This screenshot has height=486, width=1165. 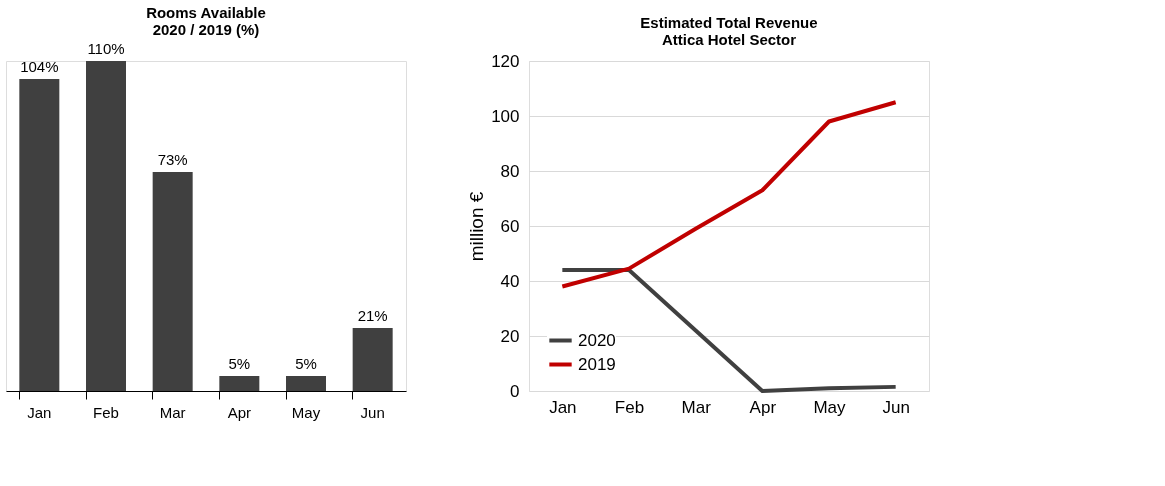 What do you see at coordinates (505, 61) in the screenshot?
I see `y-tick-label: 120` at bounding box center [505, 61].